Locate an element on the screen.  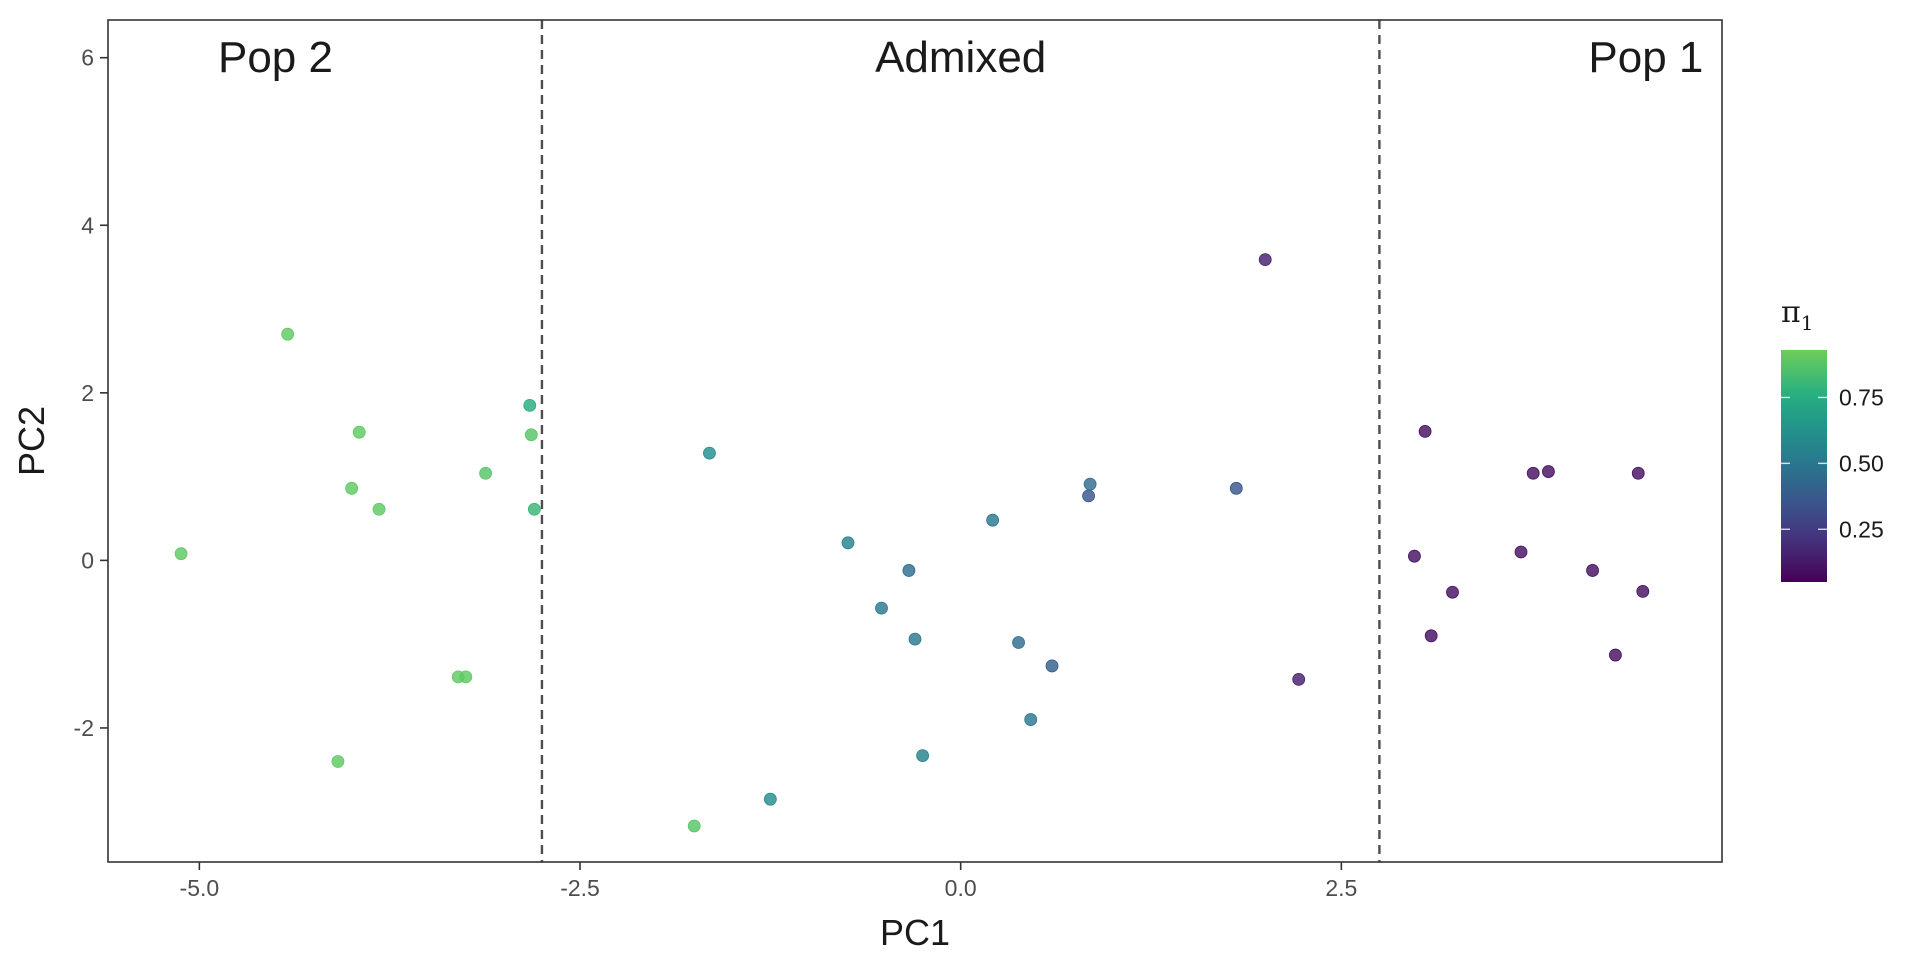
x-tick-label: -5.0 is located at coordinates (200, 888).